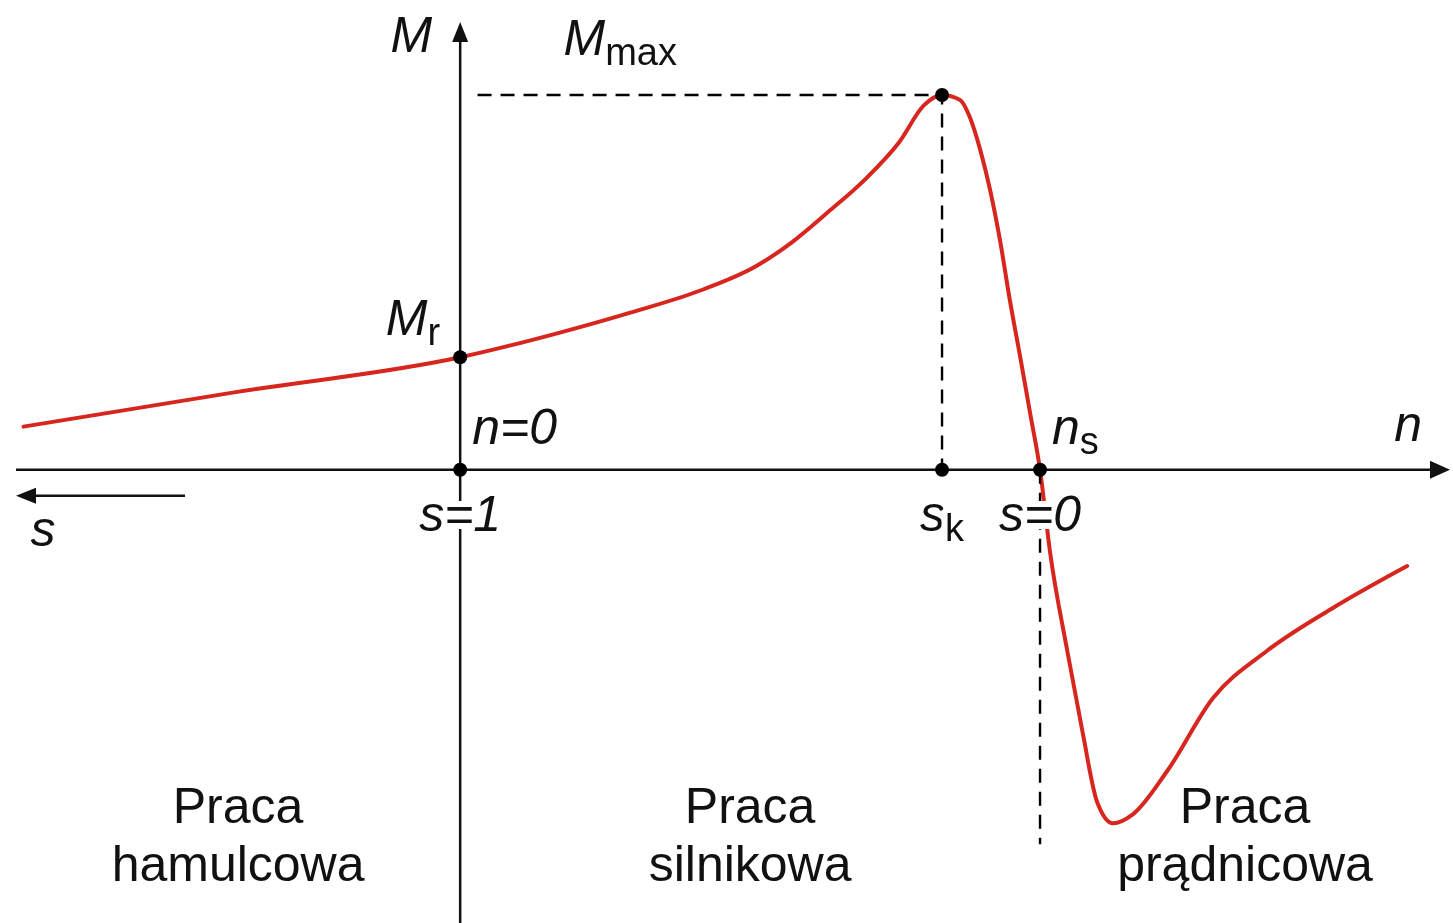 Image resolution: width=1453 pixels, height=923 pixels. Describe the element at coordinates (411, 35) in the screenshot. I see `y-axis-title: M` at that location.